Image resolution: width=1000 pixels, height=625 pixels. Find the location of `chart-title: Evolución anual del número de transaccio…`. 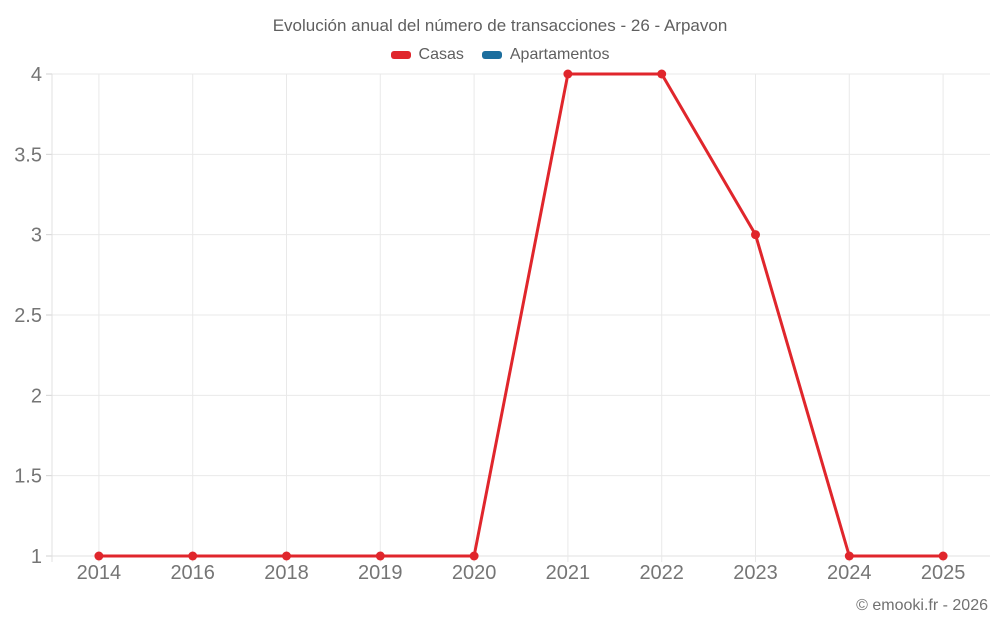

chart-title: Evolución anual del número de transaccio… is located at coordinates (500, 25).